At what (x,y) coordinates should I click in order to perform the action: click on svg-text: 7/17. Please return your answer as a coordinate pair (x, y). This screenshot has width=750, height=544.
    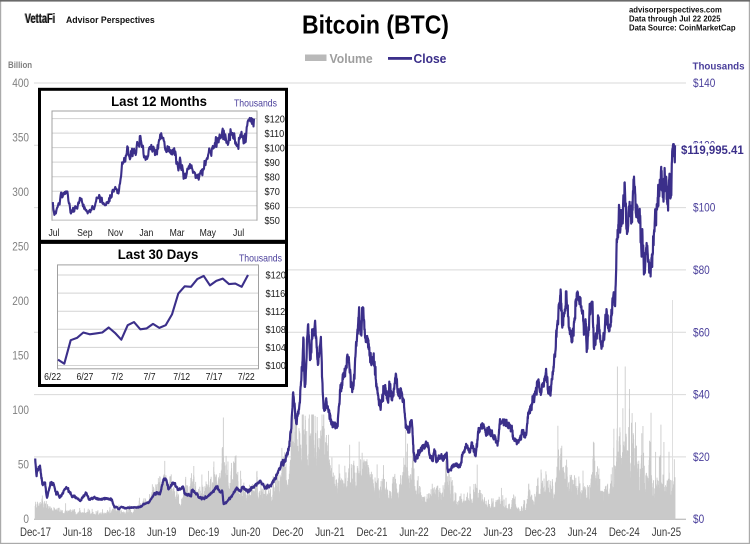
    Looking at the image, I should click on (214, 377).